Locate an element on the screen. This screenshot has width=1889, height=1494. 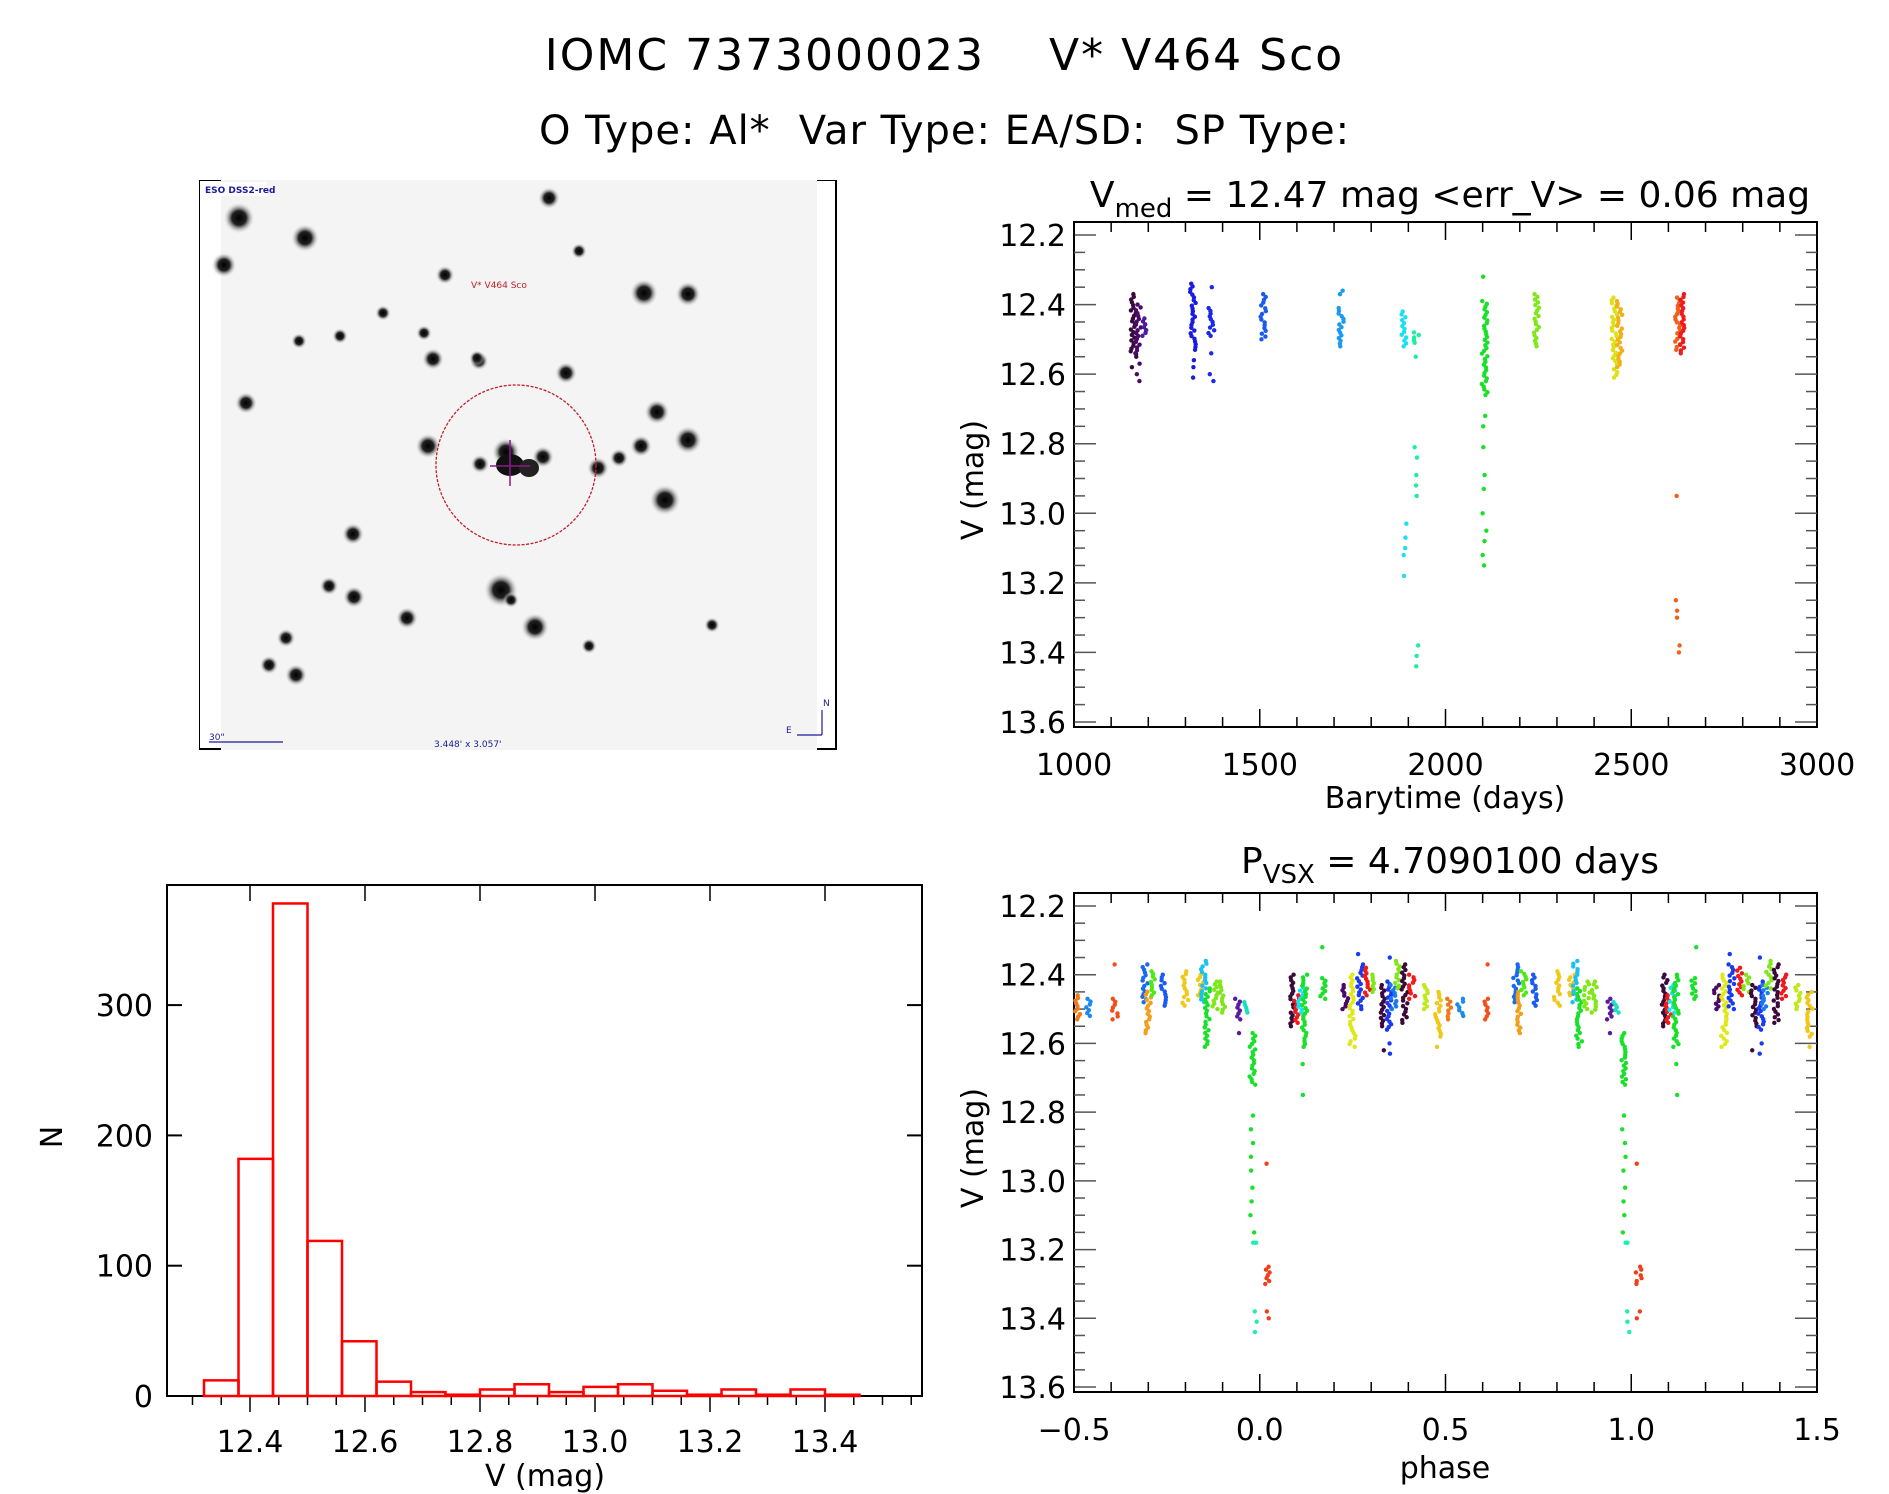
plot-frame is located at coordinates (1445, 1142).